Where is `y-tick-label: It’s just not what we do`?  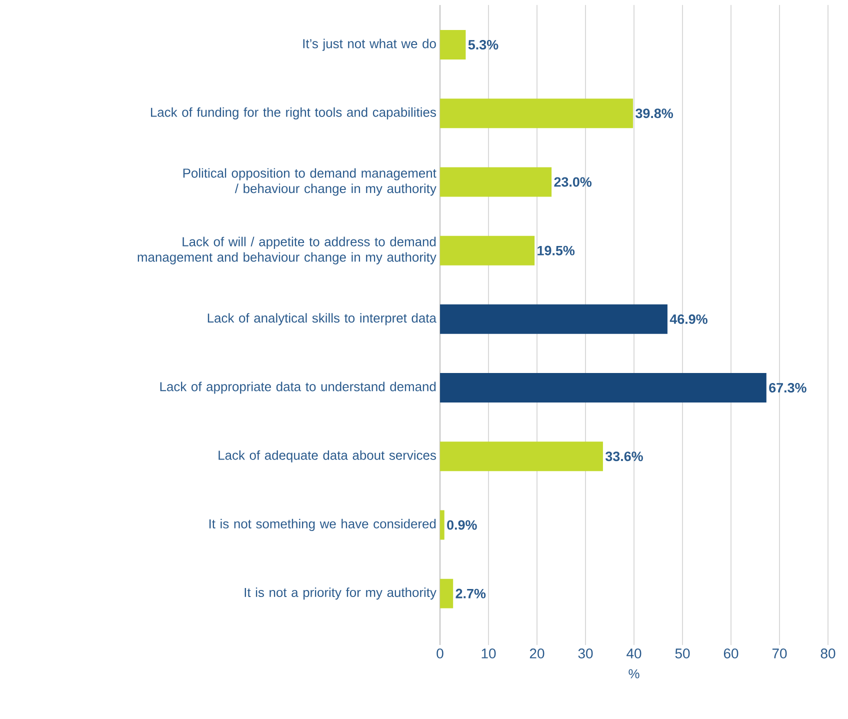
y-tick-label: It’s just not what we do is located at coordinates (369, 44).